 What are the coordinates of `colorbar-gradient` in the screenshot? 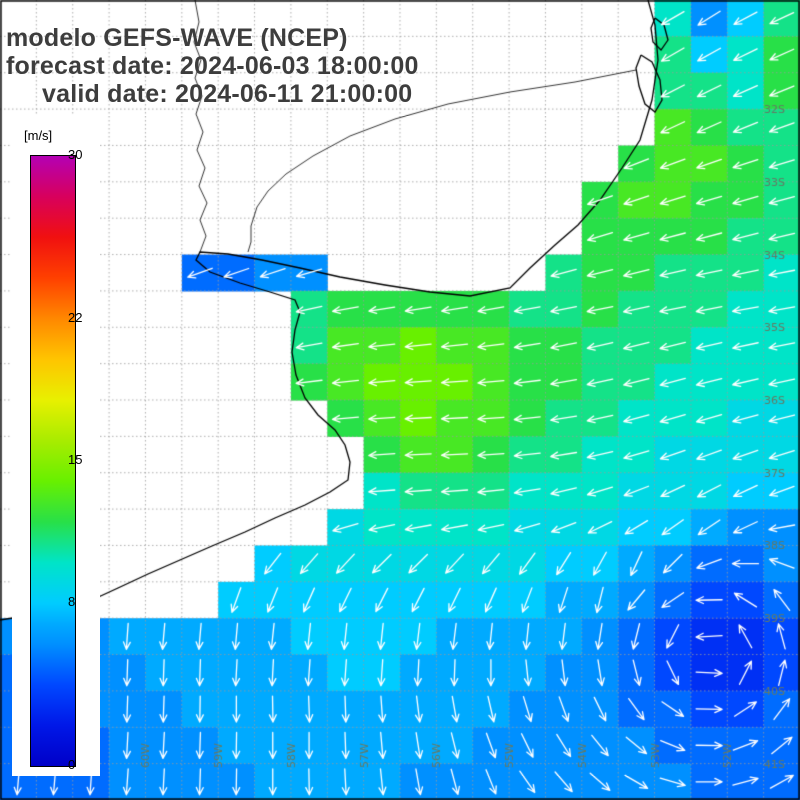 It's located at (53, 461).